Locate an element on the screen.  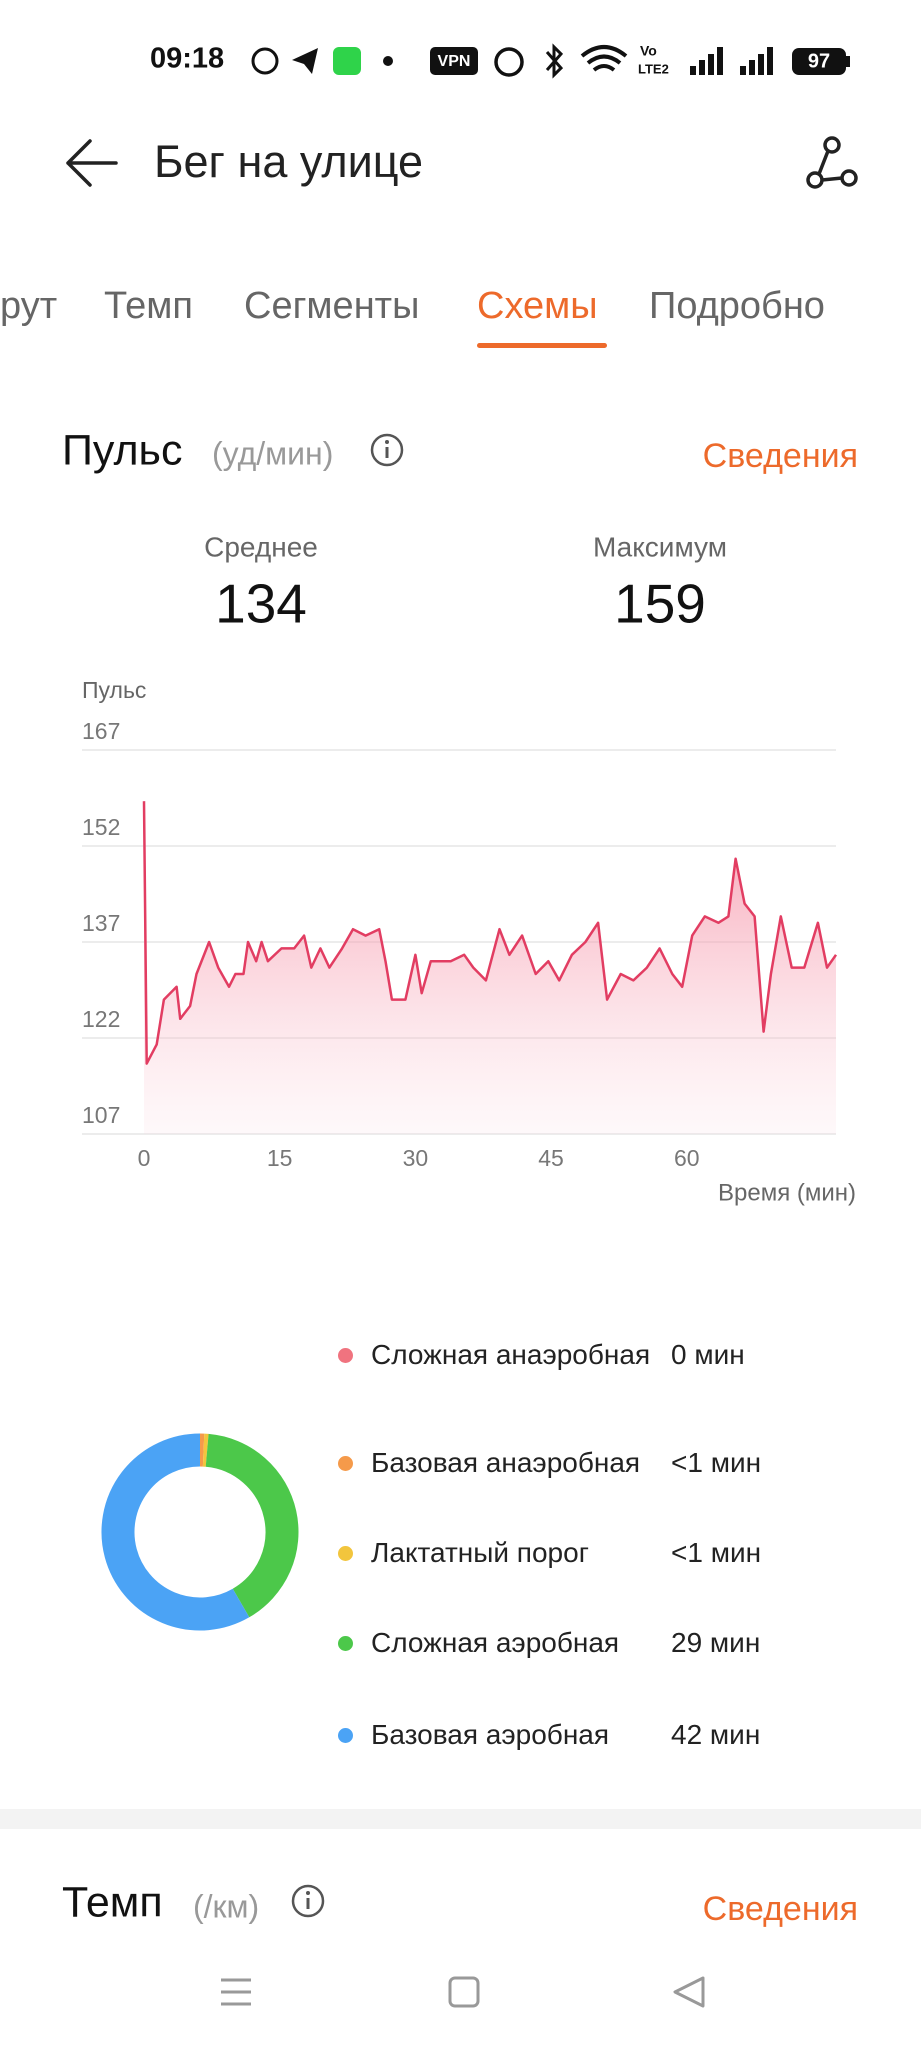
battery-level: 97 is located at coordinates (819, 61).